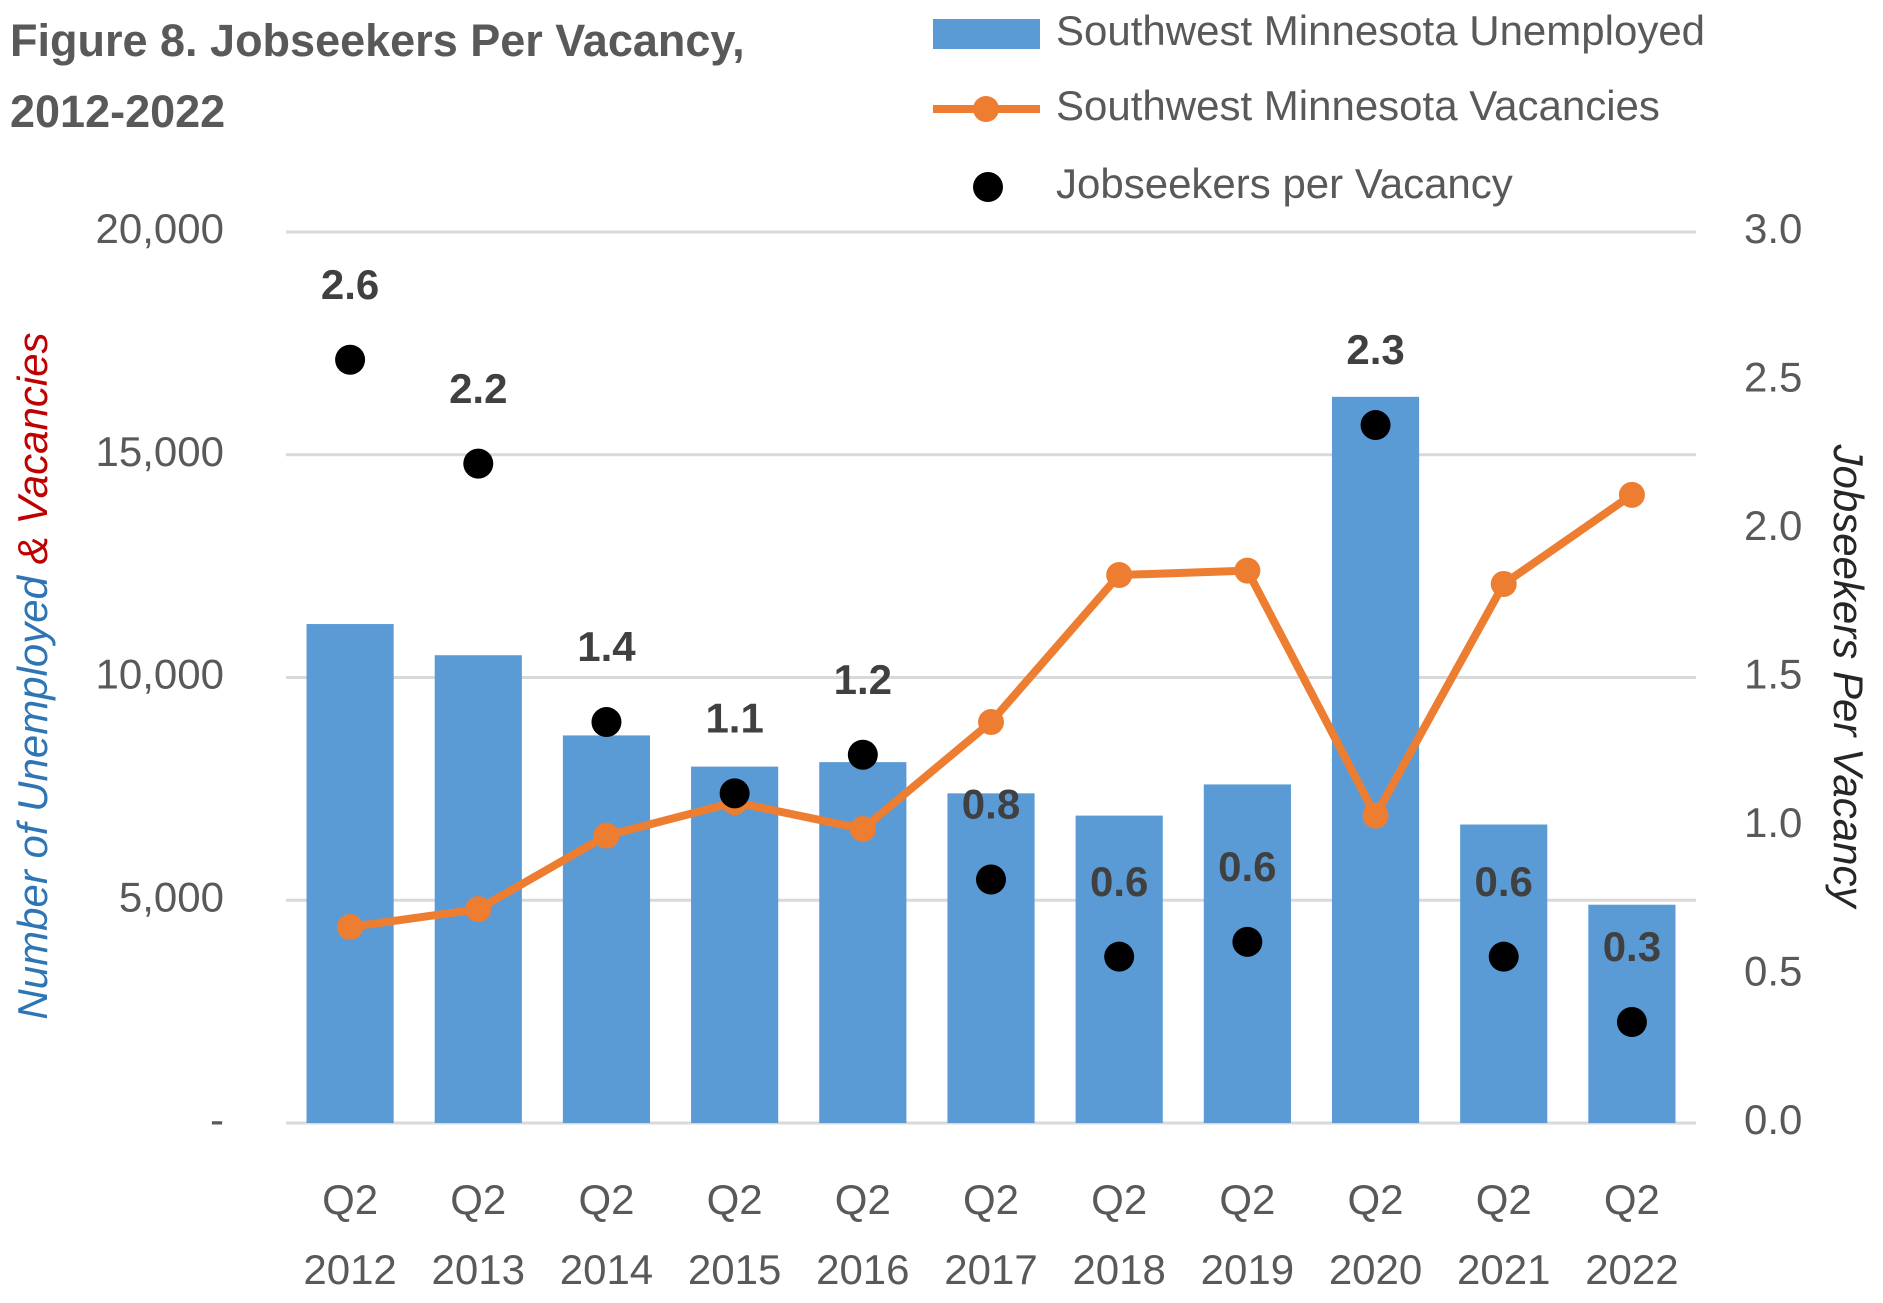  What do you see at coordinates (350, 284) in the screenshot?
I see `data-label: 2.6` at bounding box center [350, 284].